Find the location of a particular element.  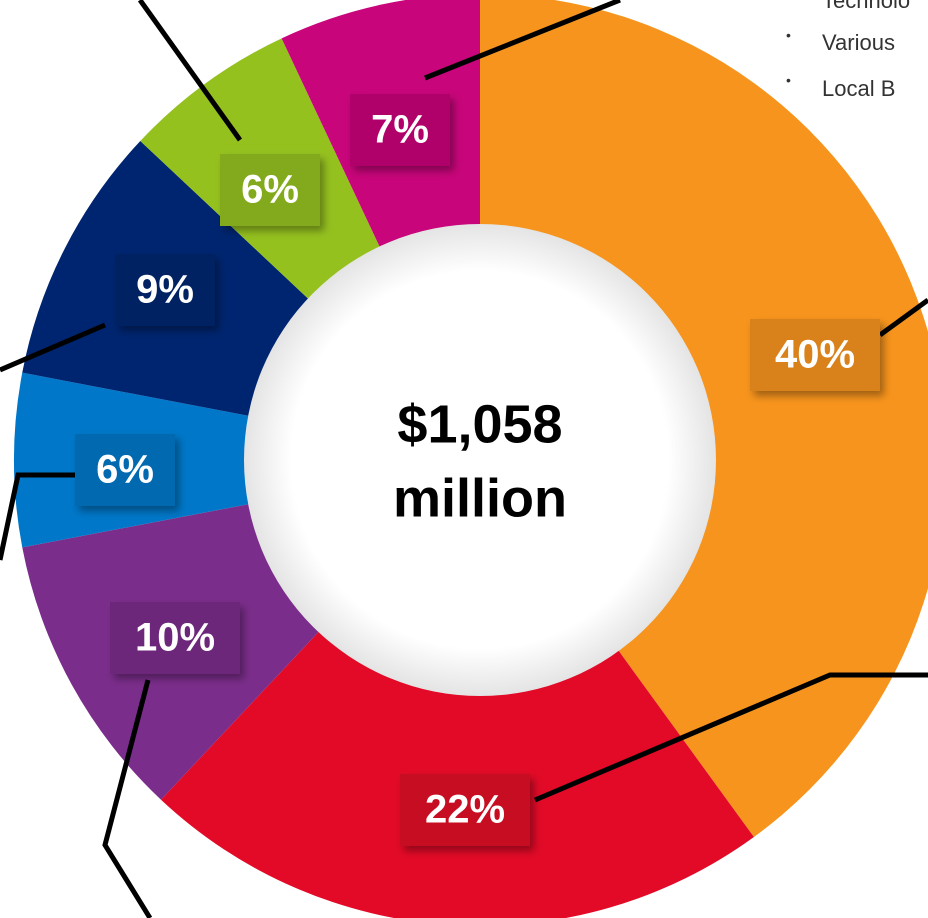

legend: Technolo • Various • Local B is located at coordinates (848, 50).